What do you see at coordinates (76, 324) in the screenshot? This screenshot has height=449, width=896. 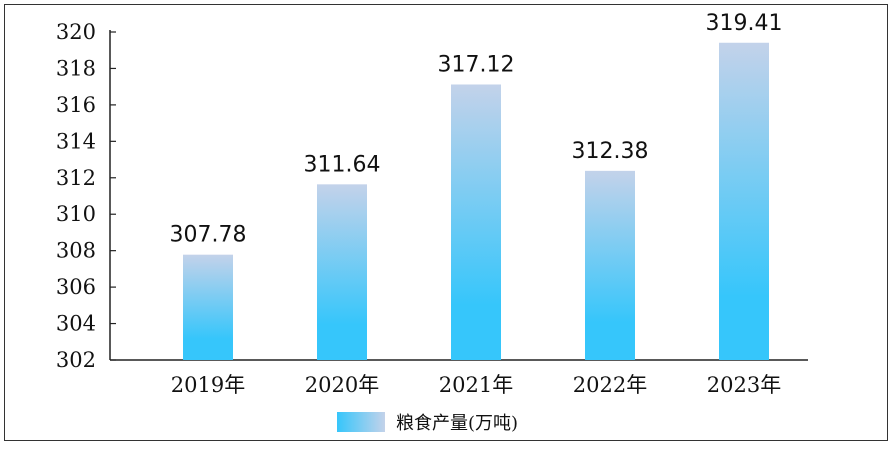 I see `y-tick-label: 304` at bounding box center [76, 324].